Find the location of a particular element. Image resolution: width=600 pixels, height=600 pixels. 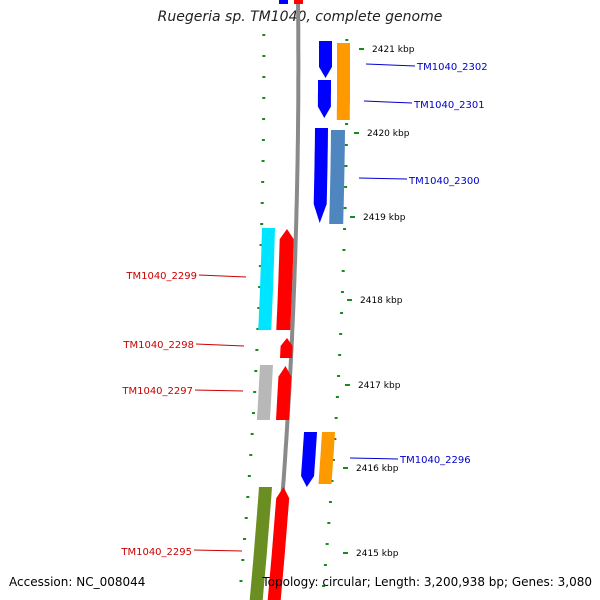

scale-label: 2419 kbp is located at coordinates (384, 218).